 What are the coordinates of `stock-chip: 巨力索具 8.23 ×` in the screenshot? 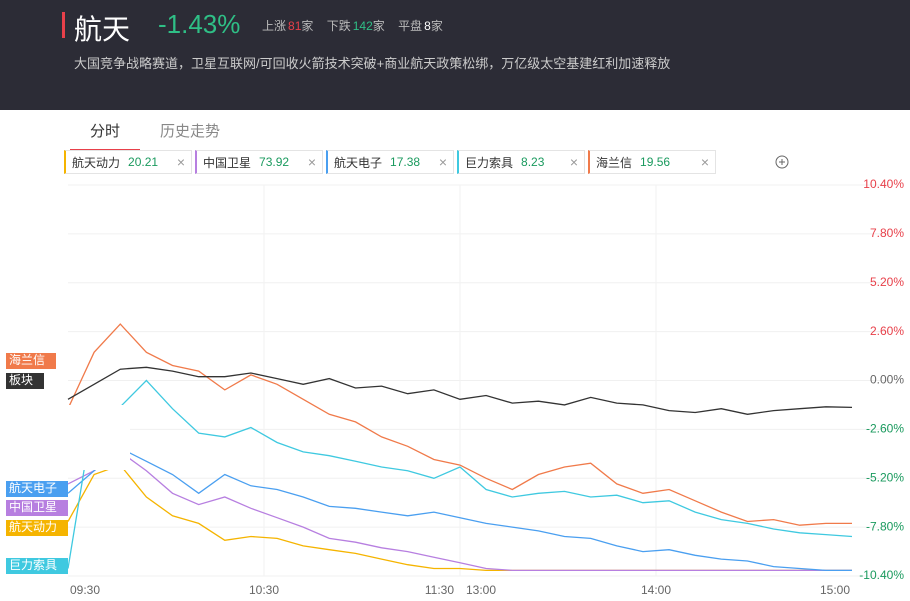 It's located at (521, 162).